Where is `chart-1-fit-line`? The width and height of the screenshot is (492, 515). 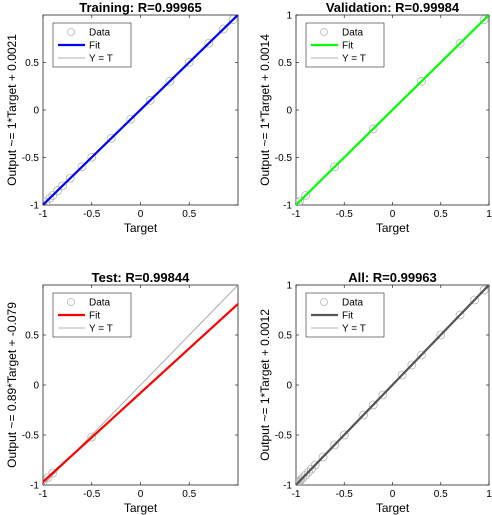
chart-1-fit-line is located at coordinates (140, 110).